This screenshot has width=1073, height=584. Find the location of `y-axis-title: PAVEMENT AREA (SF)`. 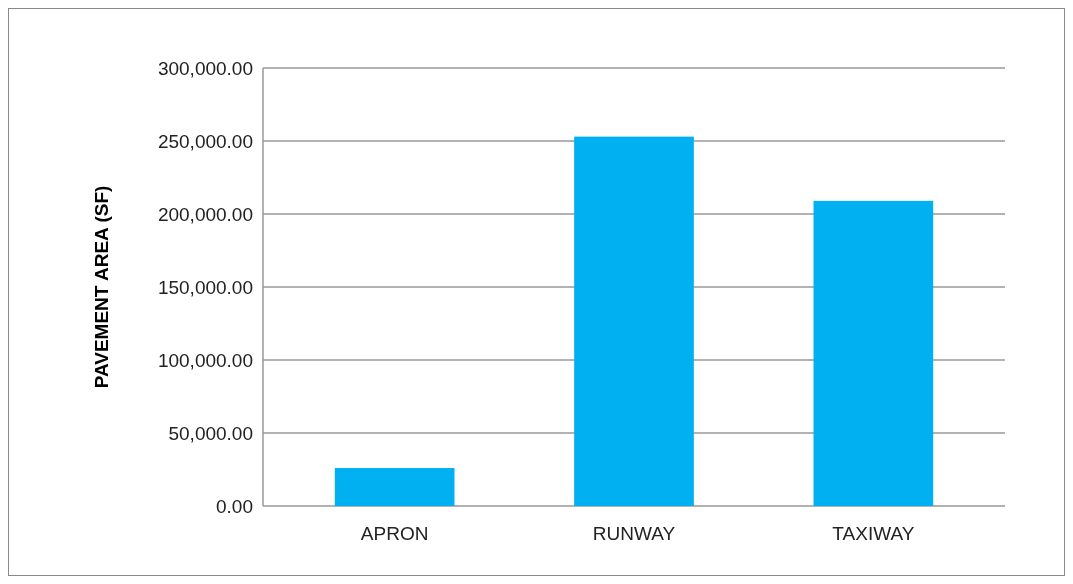

y-axis-title: PAVEMENT AREA (SF) is located at coordinates (101, 287).